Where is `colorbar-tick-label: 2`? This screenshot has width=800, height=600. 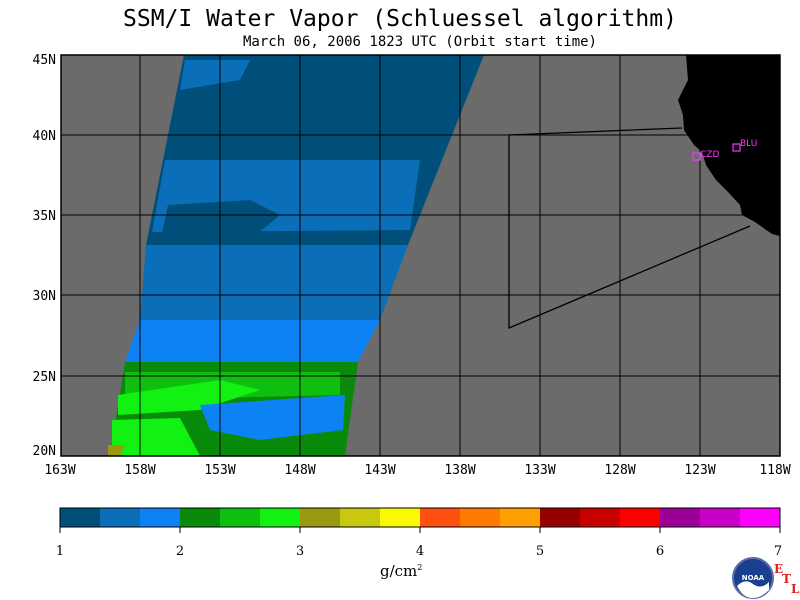
colorbar-tick-label: 2 is located at coordinates (180, 551).